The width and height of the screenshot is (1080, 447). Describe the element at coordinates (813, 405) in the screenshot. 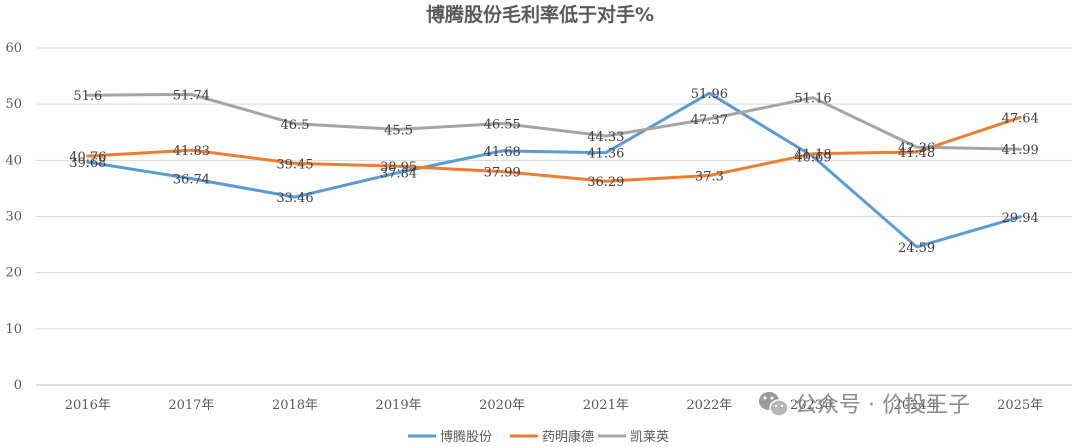

I see `x-tick-label: 2023年` at that location.